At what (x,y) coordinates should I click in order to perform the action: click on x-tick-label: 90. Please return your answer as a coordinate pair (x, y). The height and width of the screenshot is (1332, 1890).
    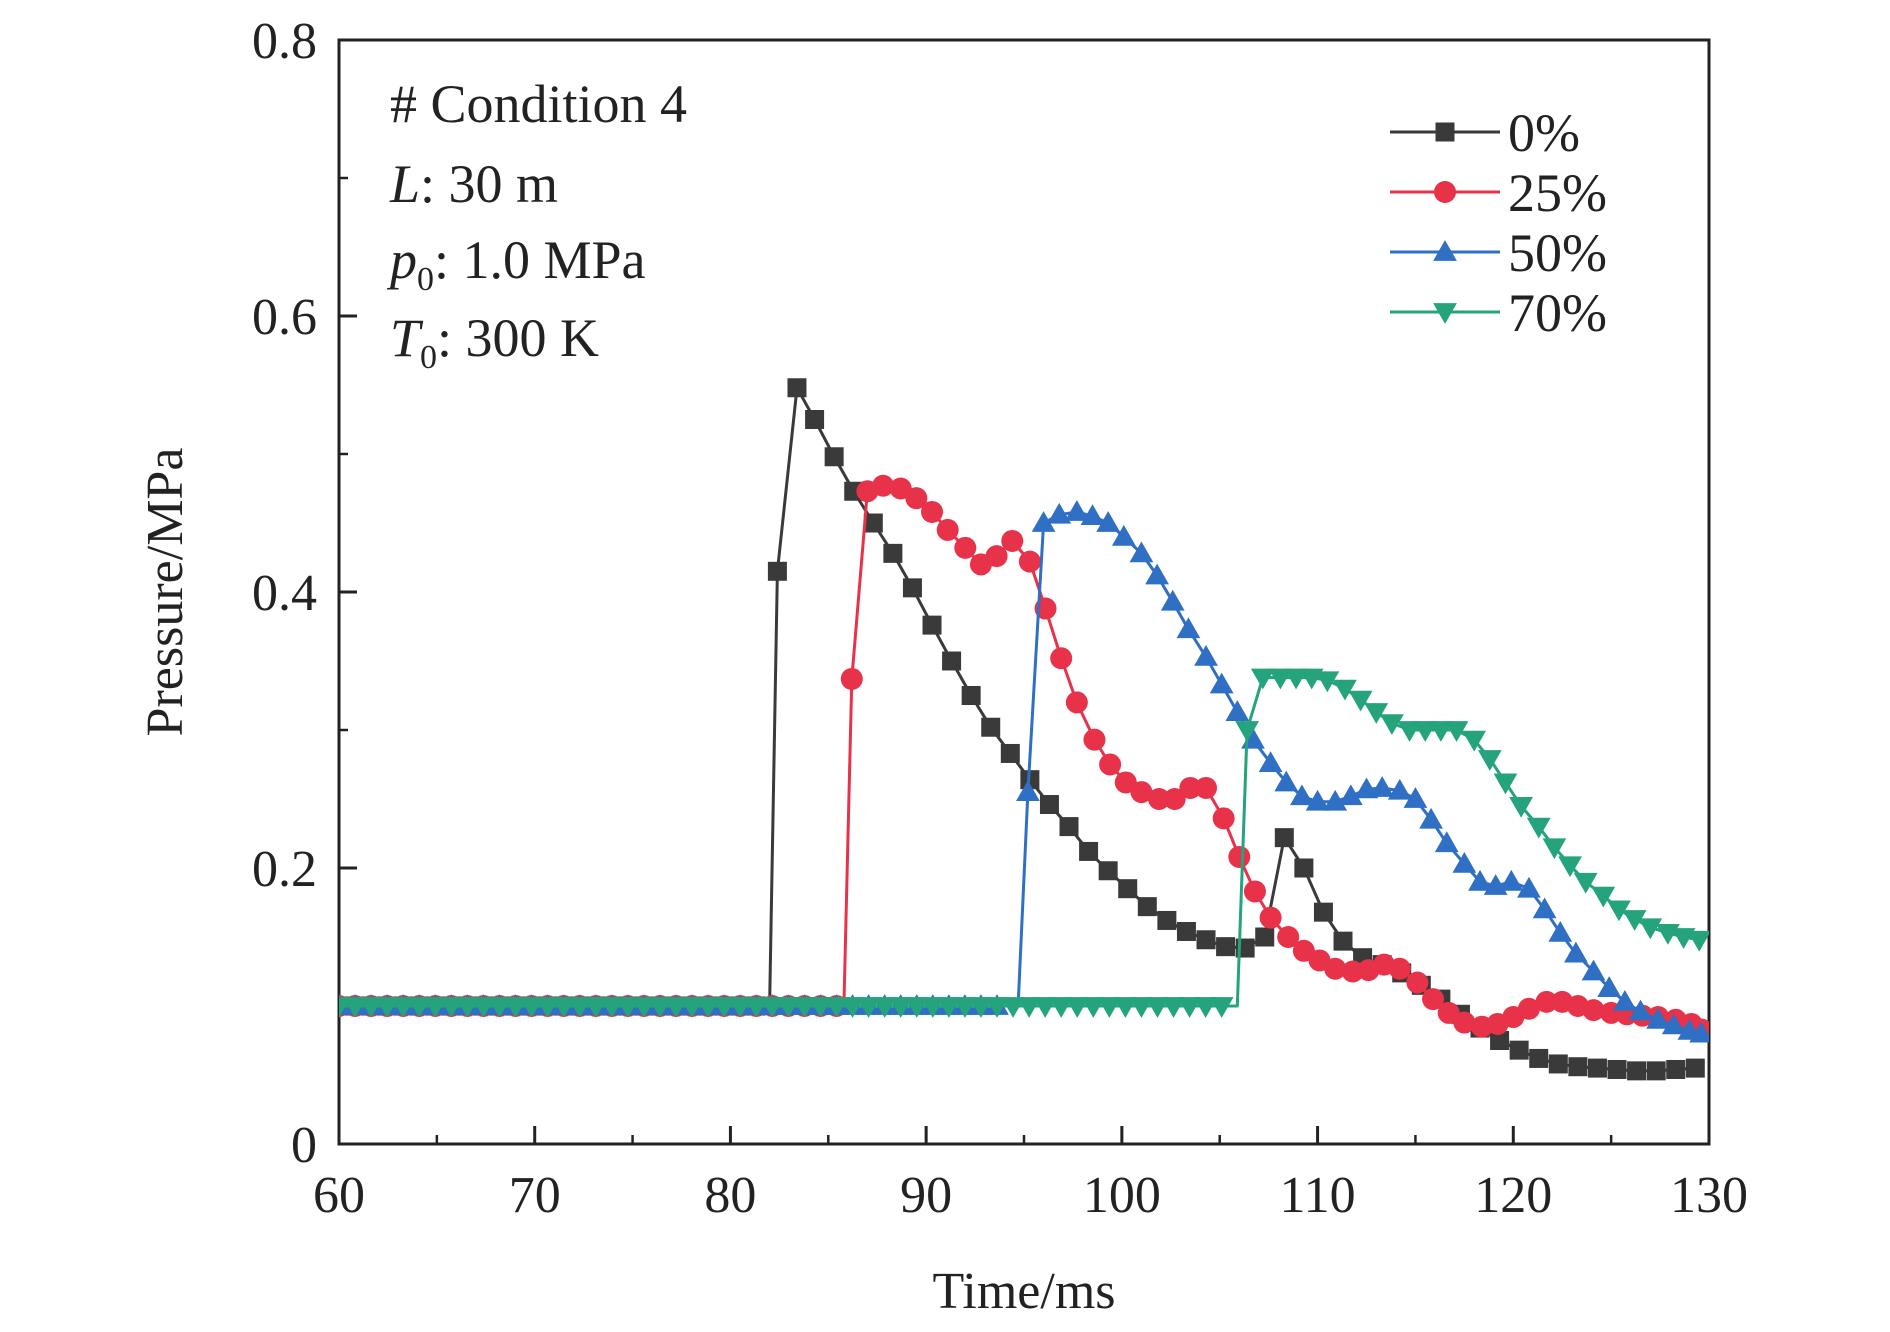
    Looking at the image, I should click on (926, 1195).